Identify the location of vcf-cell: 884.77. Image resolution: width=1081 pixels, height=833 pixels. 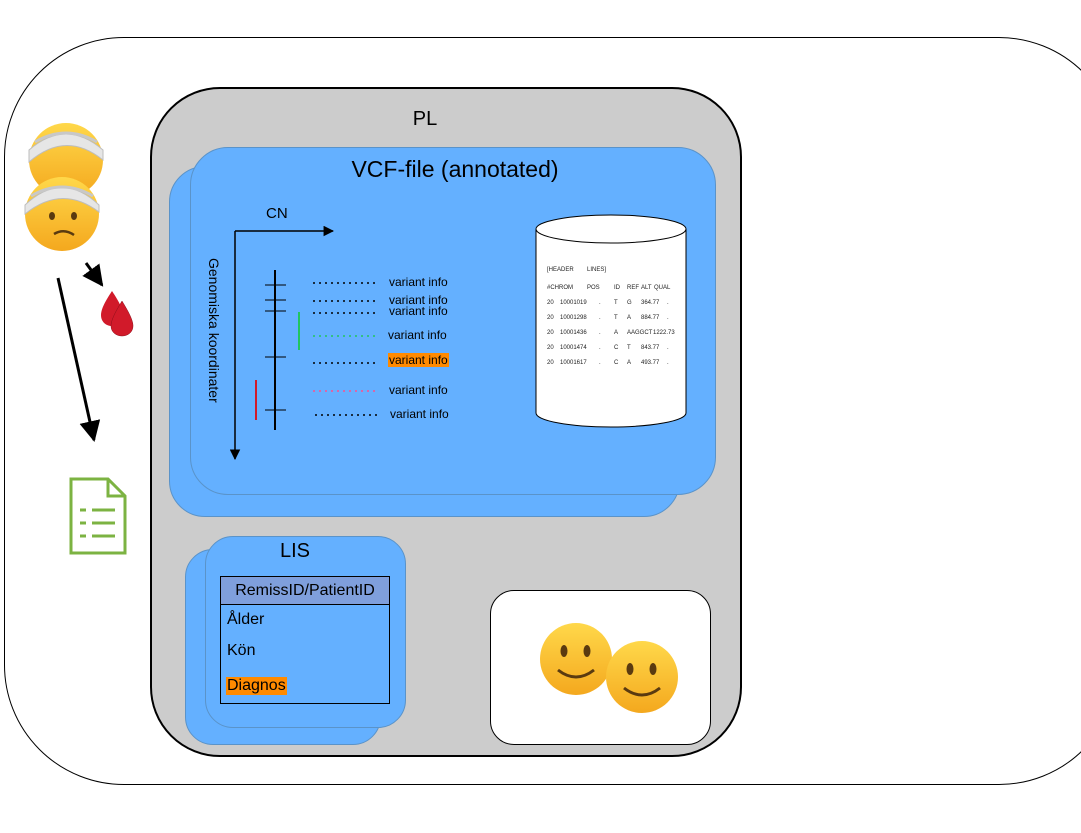
(650, 318).